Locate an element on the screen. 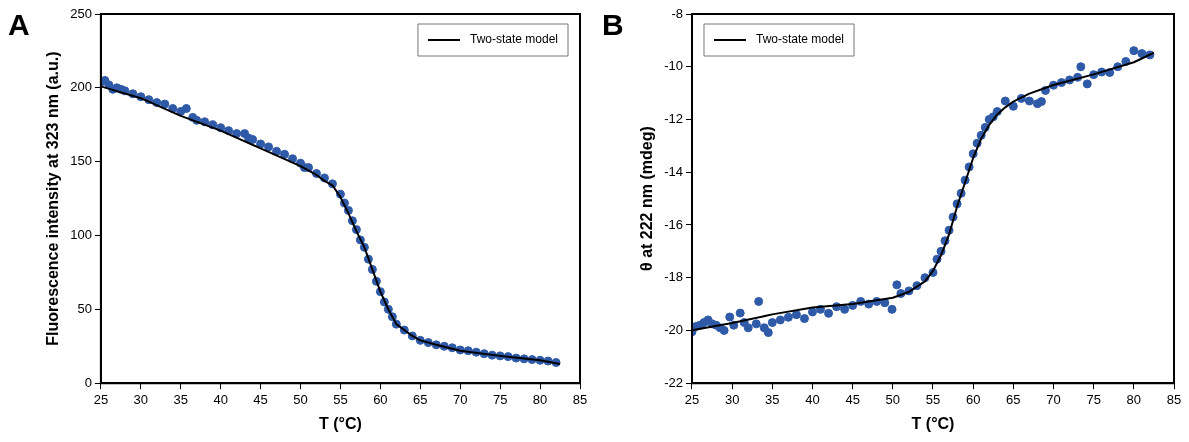 This screenshot has width=1189, height=442. y-axis-title: θ at 222 nm (mdeg) is located at coordinates (647, 198).